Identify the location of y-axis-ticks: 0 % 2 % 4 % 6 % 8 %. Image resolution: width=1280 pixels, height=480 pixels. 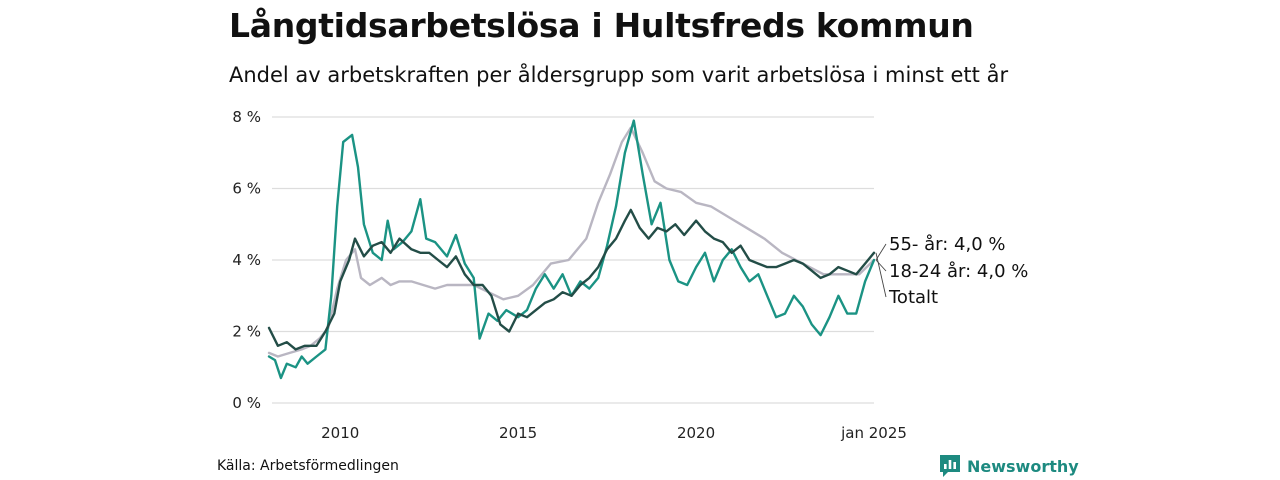
(246, 260).